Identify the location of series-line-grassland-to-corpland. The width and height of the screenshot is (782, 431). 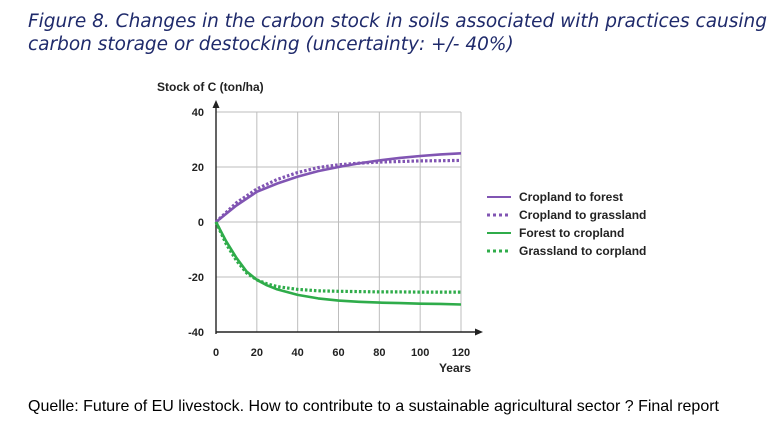
(337, 257).